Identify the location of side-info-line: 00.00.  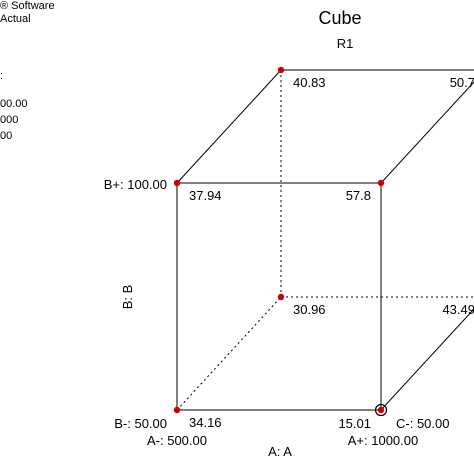
(14, 104).